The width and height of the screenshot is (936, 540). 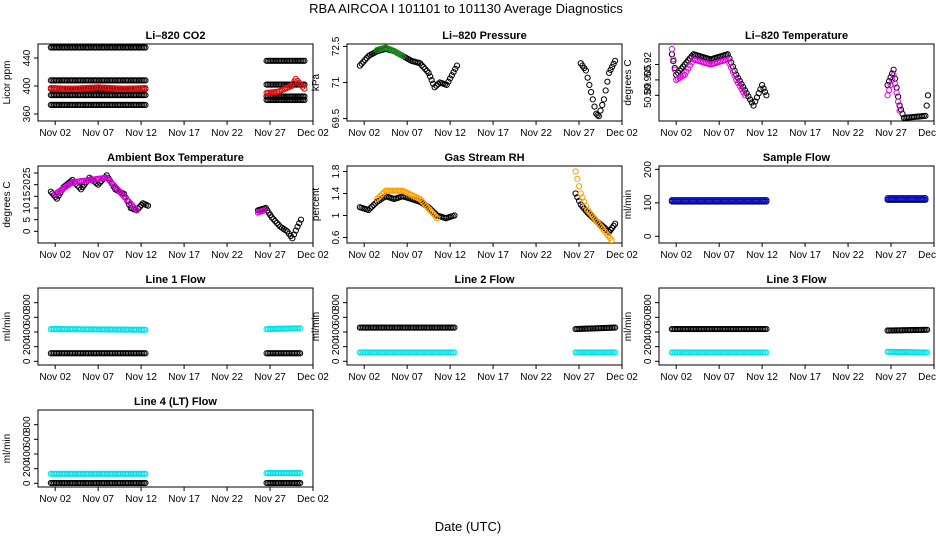 What do you see at coordinates (27, 173) in the screenshot?
I see `y-tick-label: 25` at bounding box center [27, 173].